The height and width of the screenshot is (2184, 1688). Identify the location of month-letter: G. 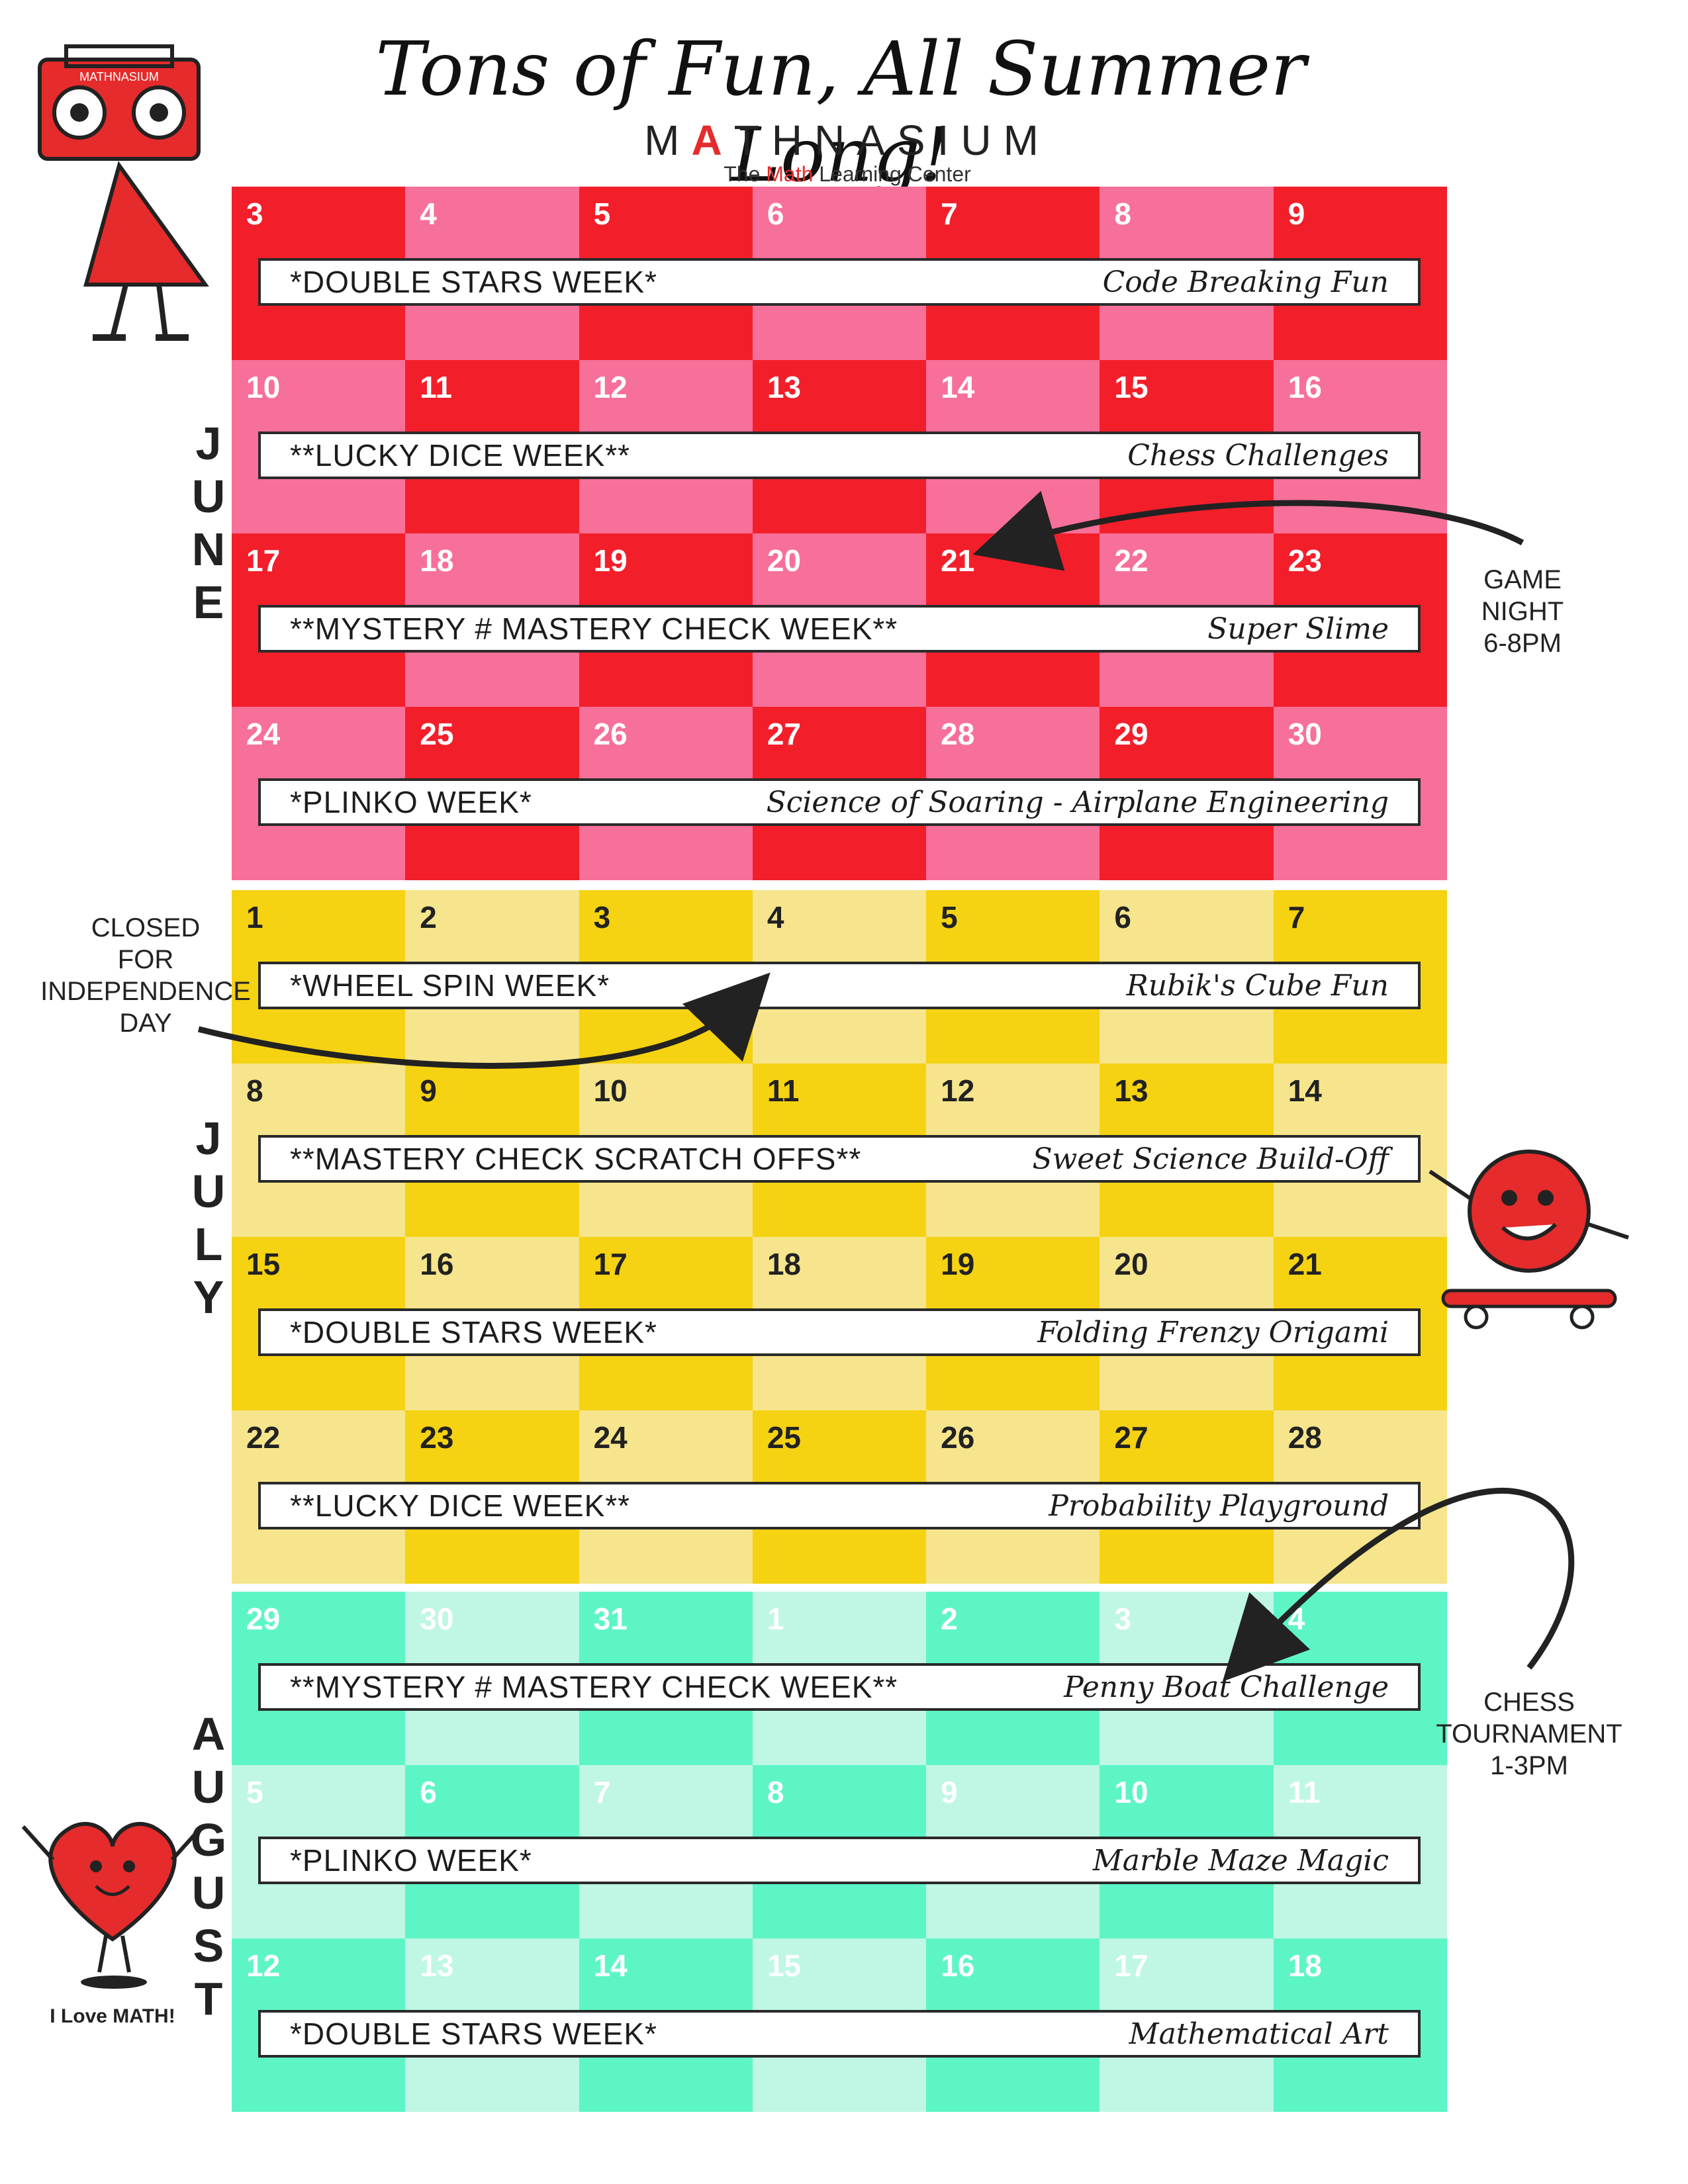
(208, 1840).